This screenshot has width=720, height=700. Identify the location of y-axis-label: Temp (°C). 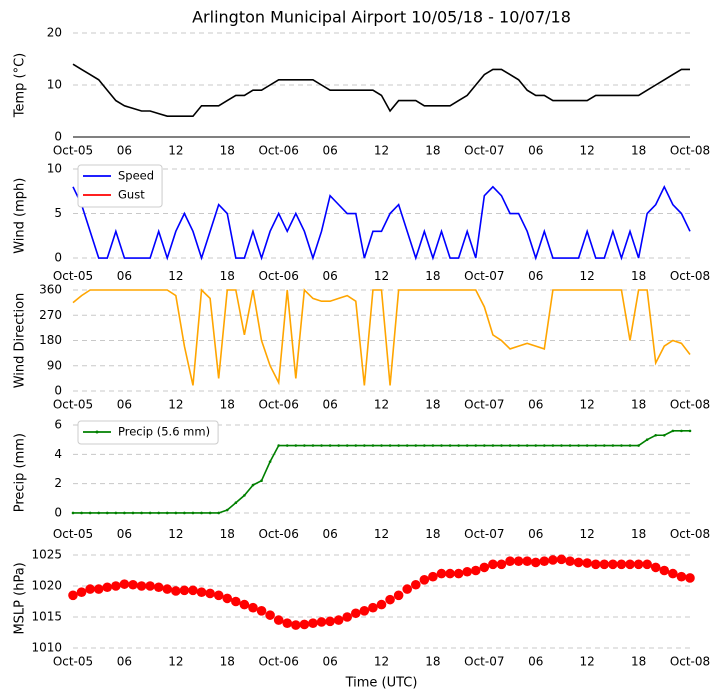
(20, 86).